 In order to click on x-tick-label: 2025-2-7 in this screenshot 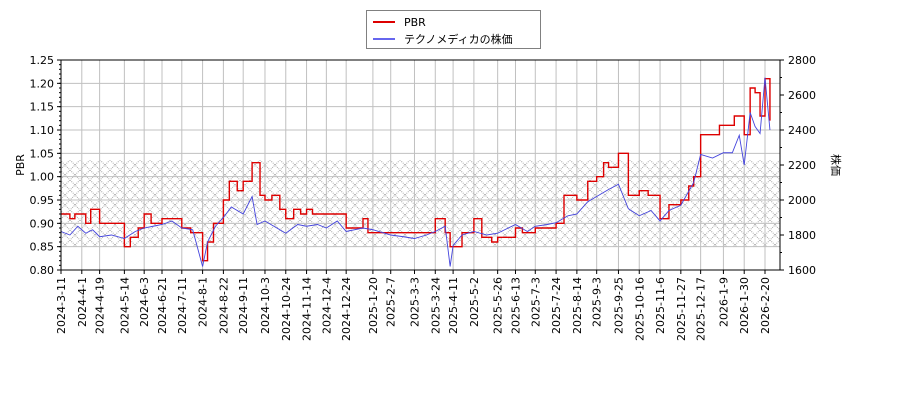, I will do `click(391, 302)`.